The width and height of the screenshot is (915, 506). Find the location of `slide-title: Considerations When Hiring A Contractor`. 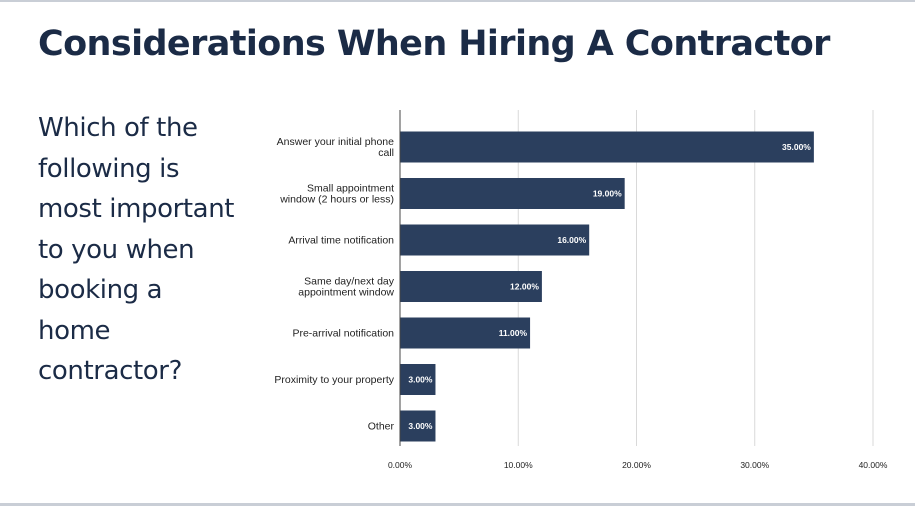

slide-title: Considerations When Hiring A Contractor is located at coordinates (434, 44).